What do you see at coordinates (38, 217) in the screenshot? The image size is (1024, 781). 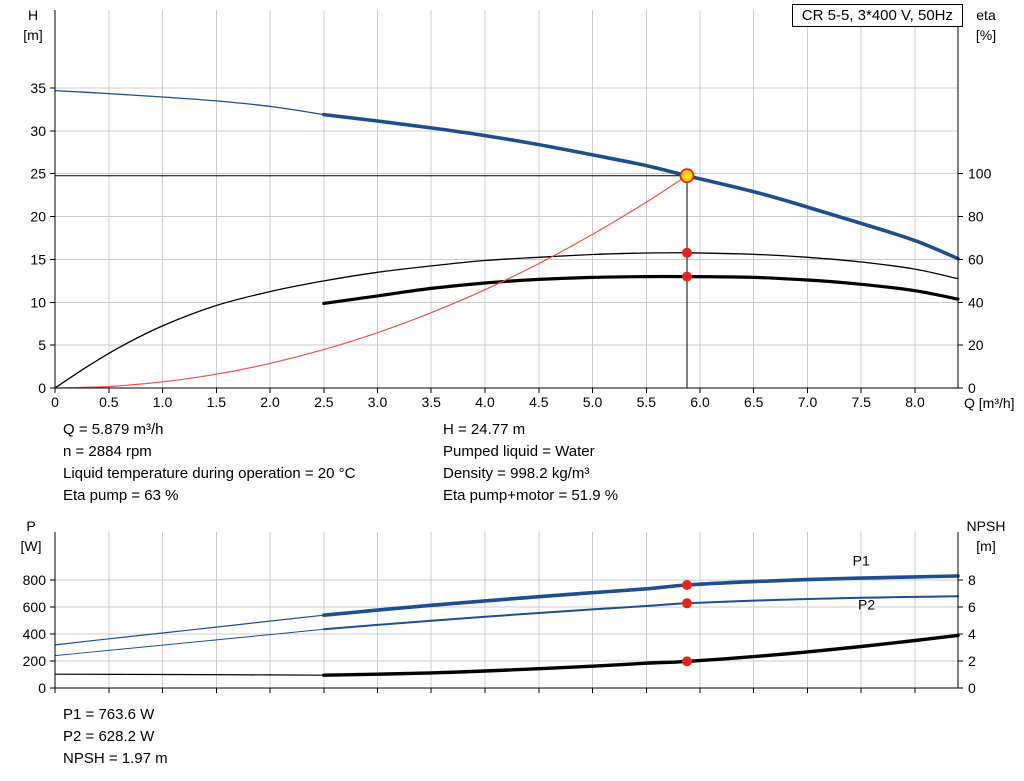 I see `y-tick-label-left: 20` at bounding box center [38, 217].